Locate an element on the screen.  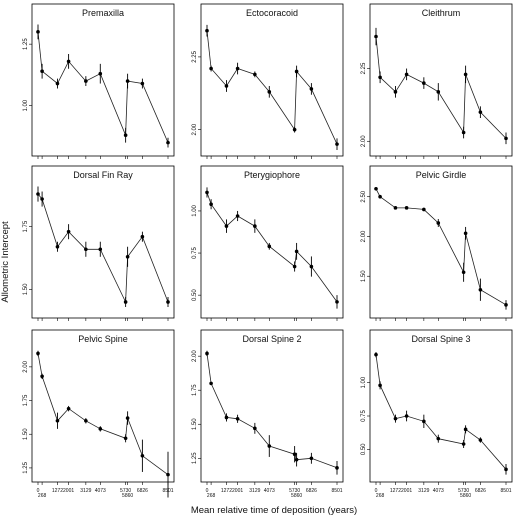
panel-title: Ectocoracoid is located at coordinates (272, 13).